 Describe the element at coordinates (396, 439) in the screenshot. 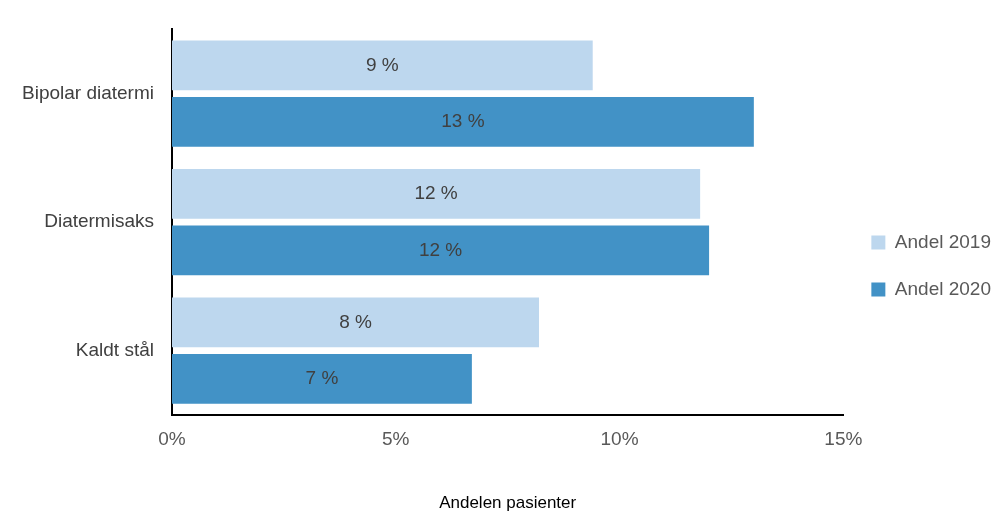

I see `x-tick-label: 5%` at that location.